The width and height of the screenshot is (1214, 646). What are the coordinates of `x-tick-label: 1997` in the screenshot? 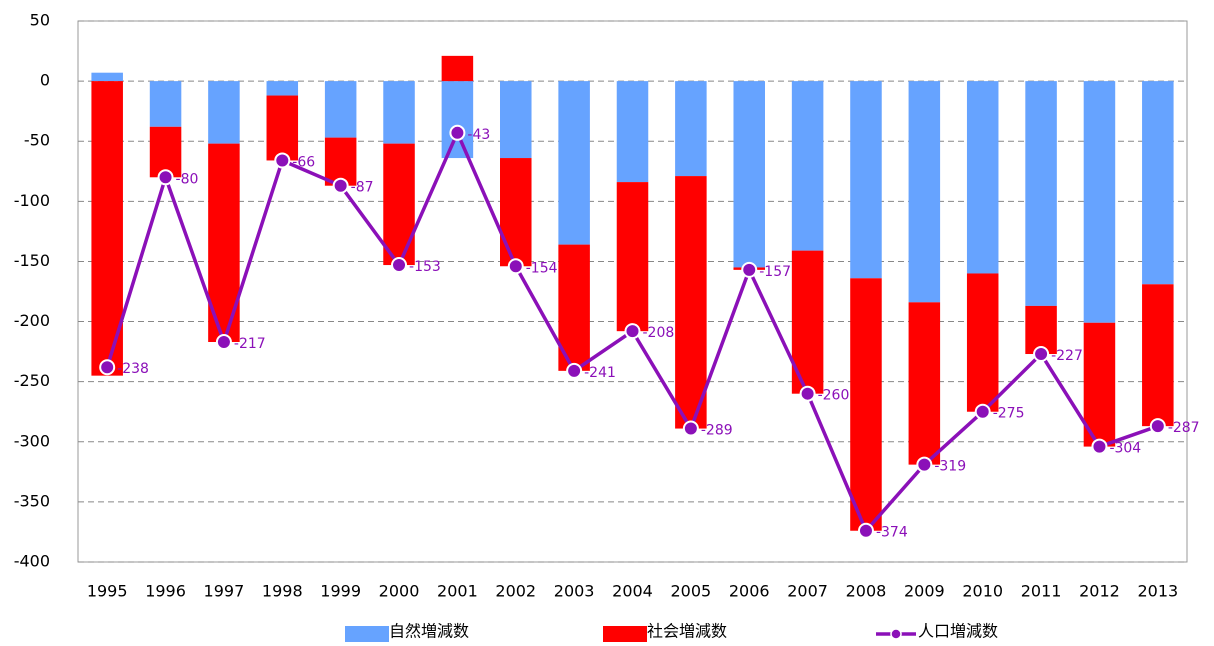 It's located at (224, 591).